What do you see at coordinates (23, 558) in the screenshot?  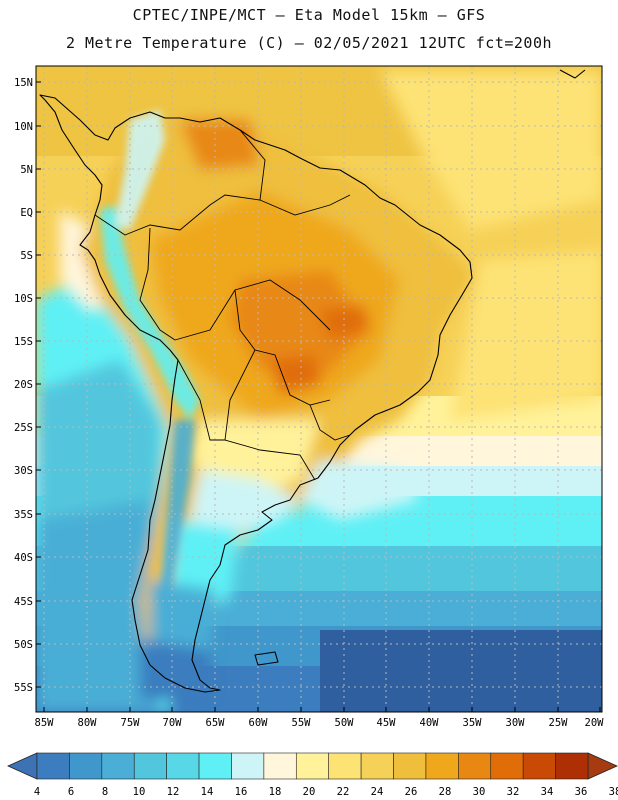 I see `lat-label: 40S` at bounding box center [23, 558].